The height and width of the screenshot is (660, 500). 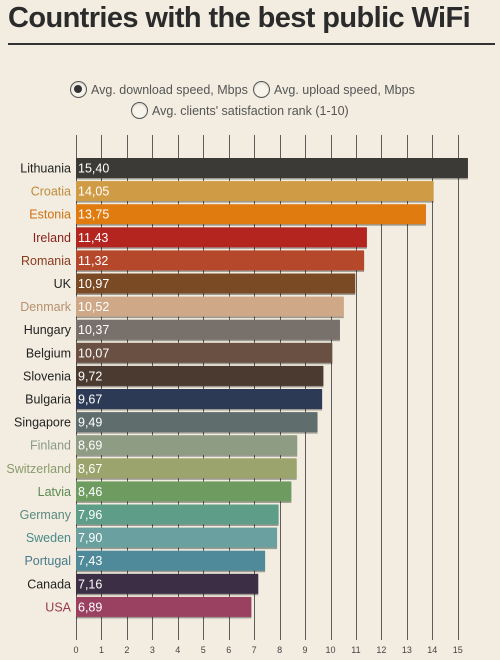 I want to click on value-label: 8,46, so click(x=90, y=492).